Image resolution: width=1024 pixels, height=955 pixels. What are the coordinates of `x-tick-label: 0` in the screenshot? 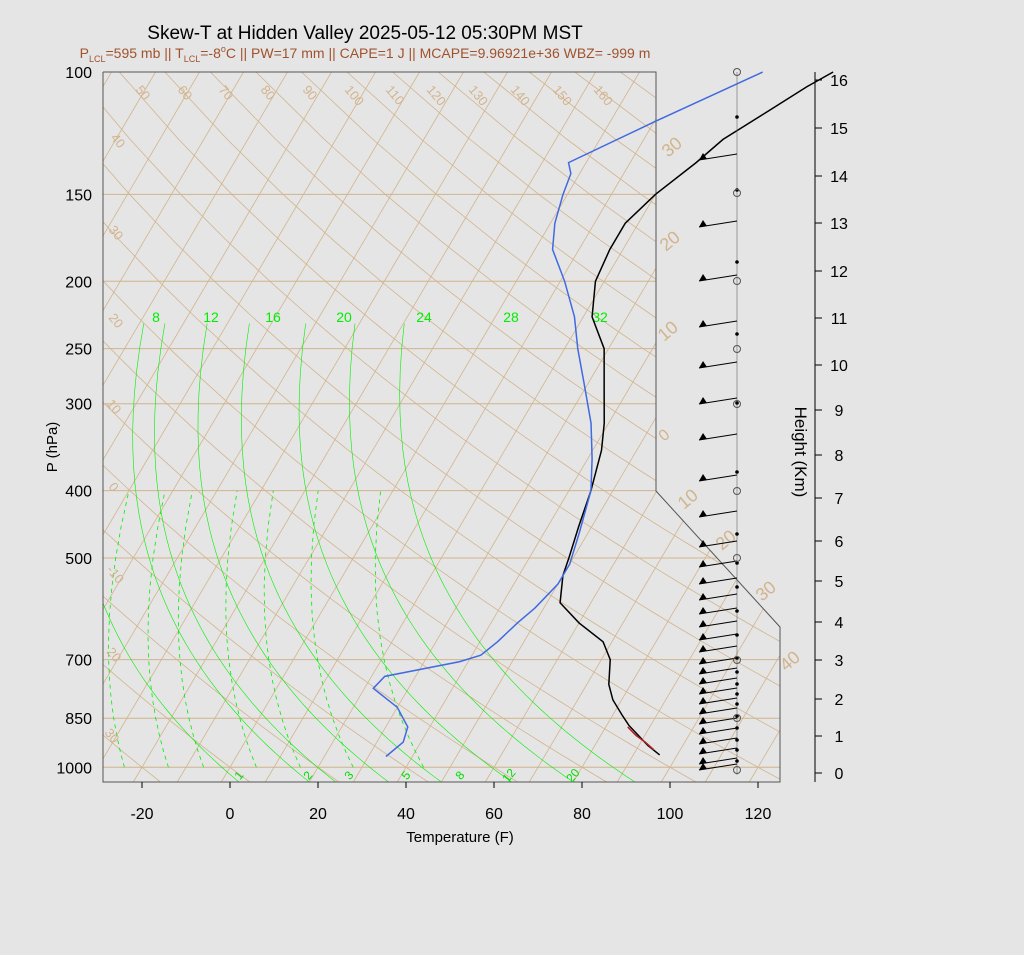 It's located at (230, 814).